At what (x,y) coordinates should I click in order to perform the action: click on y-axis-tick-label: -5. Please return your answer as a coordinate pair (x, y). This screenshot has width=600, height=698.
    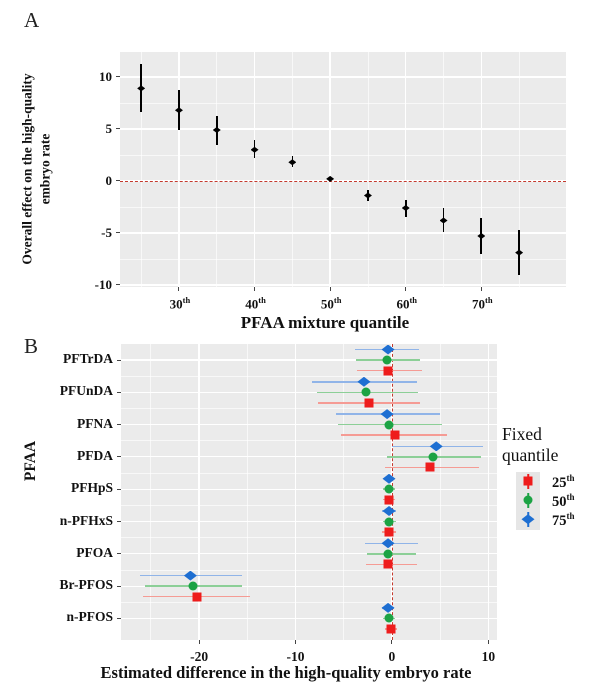
    Looking at the image, I should click on (106, 232).